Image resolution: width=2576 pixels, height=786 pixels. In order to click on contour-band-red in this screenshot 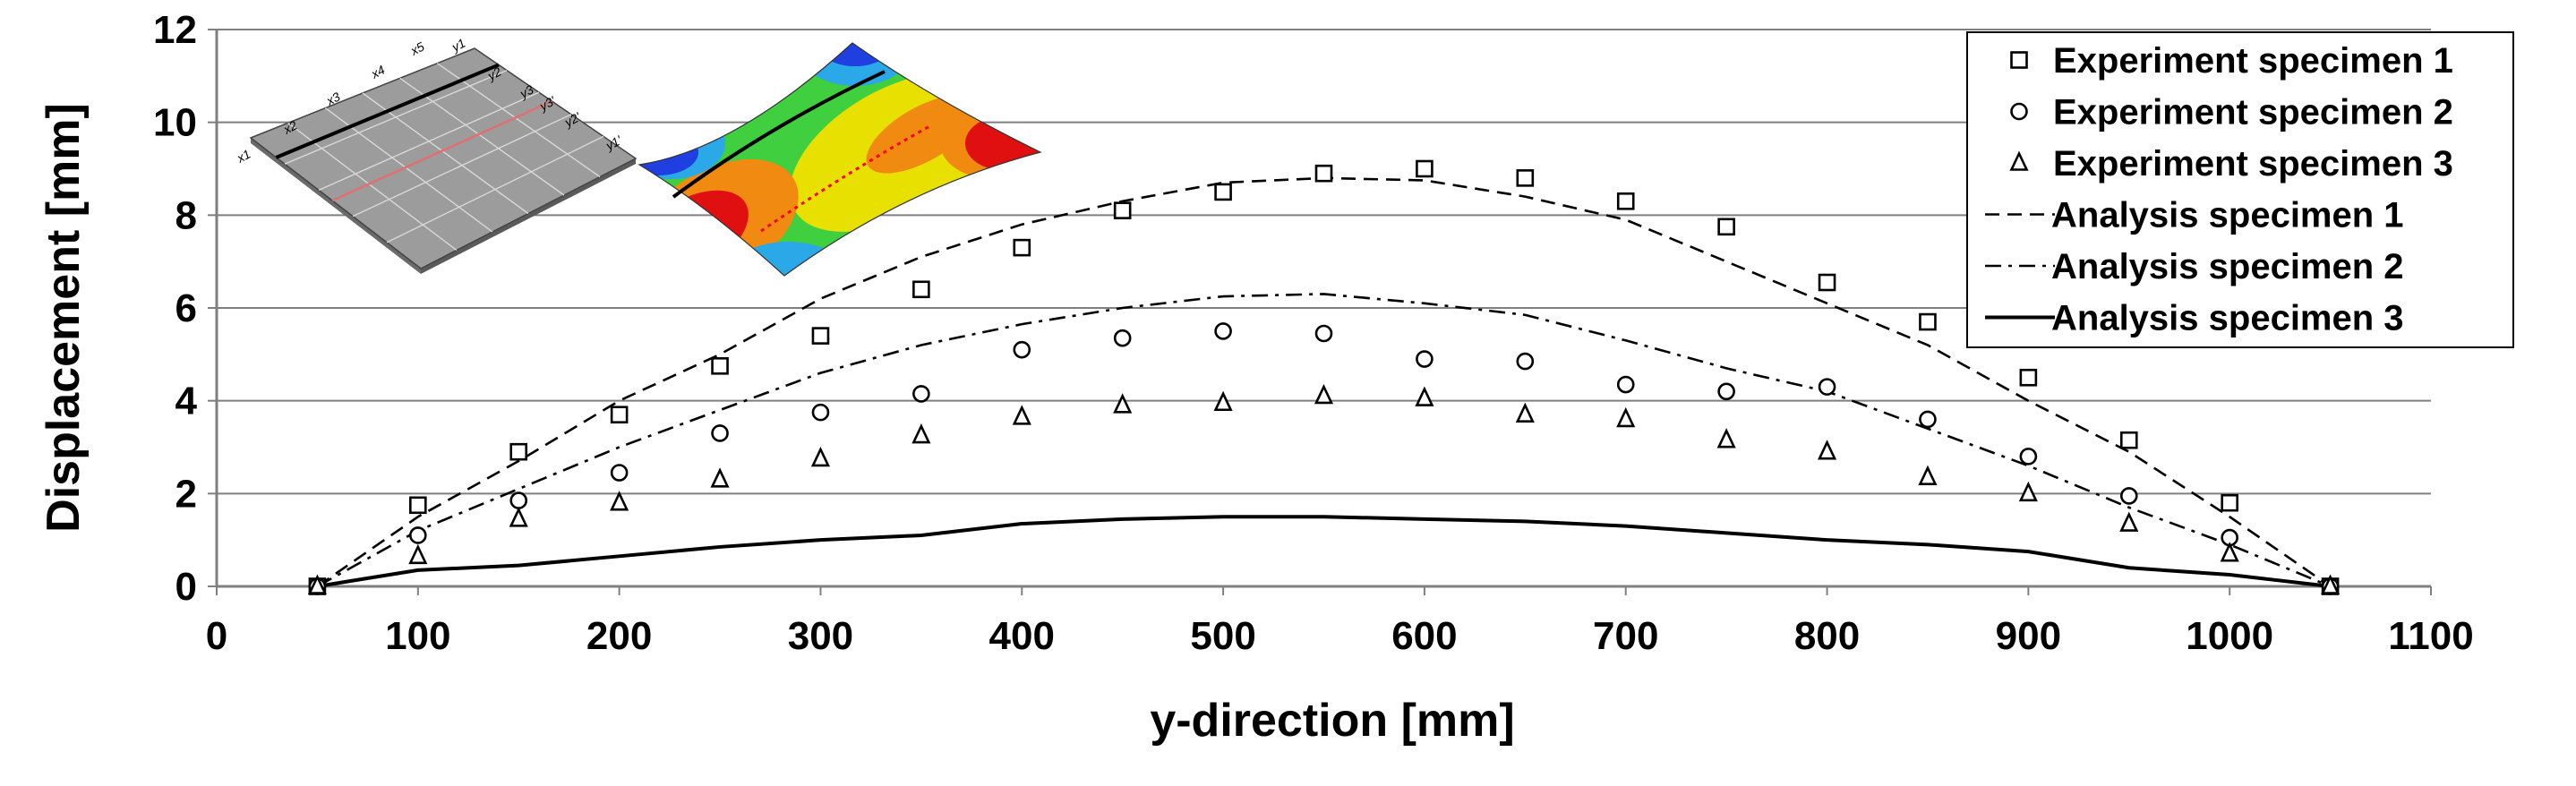, I will do `click(1003, 143)`.